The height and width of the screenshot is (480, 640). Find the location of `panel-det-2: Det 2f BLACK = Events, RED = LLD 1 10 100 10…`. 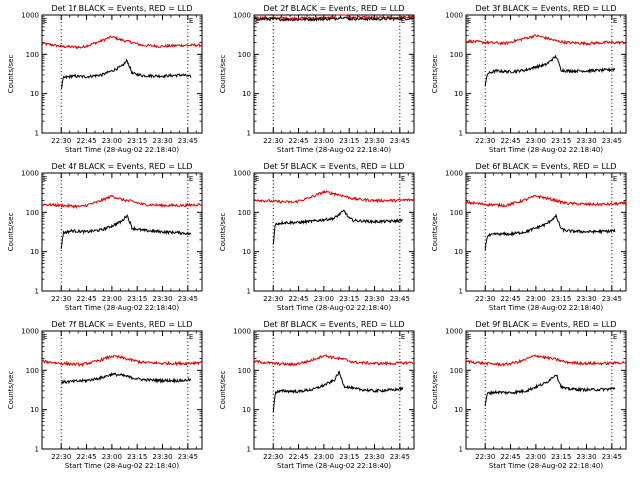

panel-det-2: Det 2f BLACK = Events, RED = LLD 1 10 100 10… is located at coordinates (317, 79).